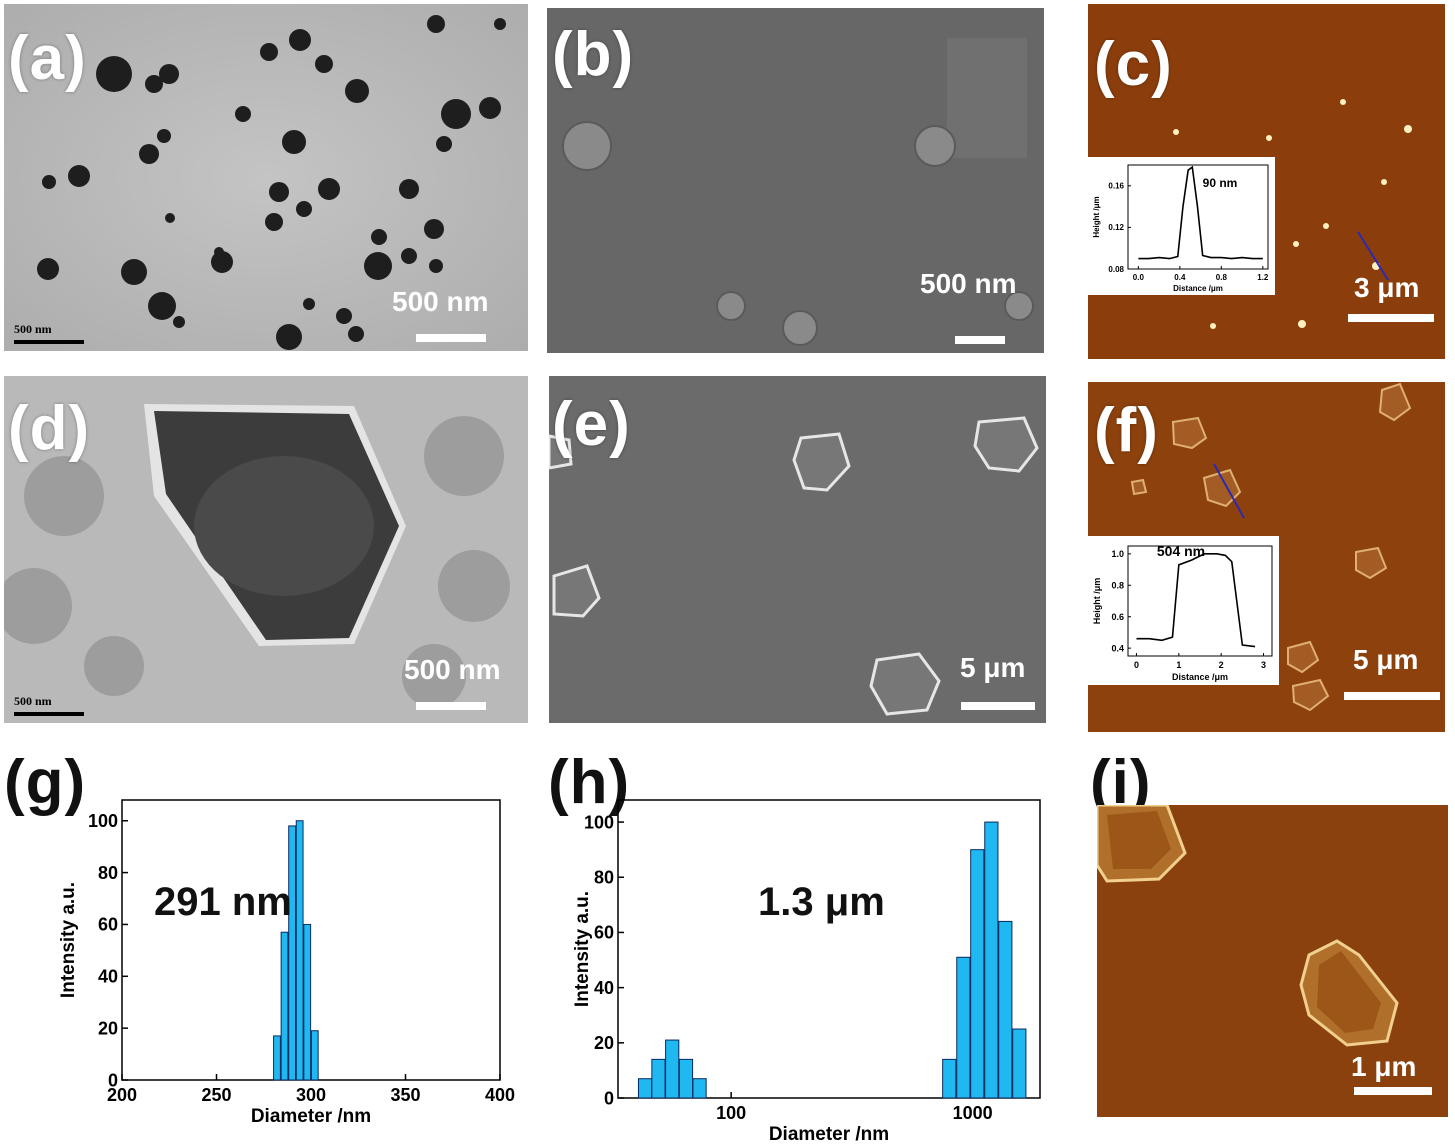 The image size is (1455, 1146). What do you see at coordinates (451, 338) in the screenshot?
I see `panel-a-scale-bar` at bounding box center [451, 338].